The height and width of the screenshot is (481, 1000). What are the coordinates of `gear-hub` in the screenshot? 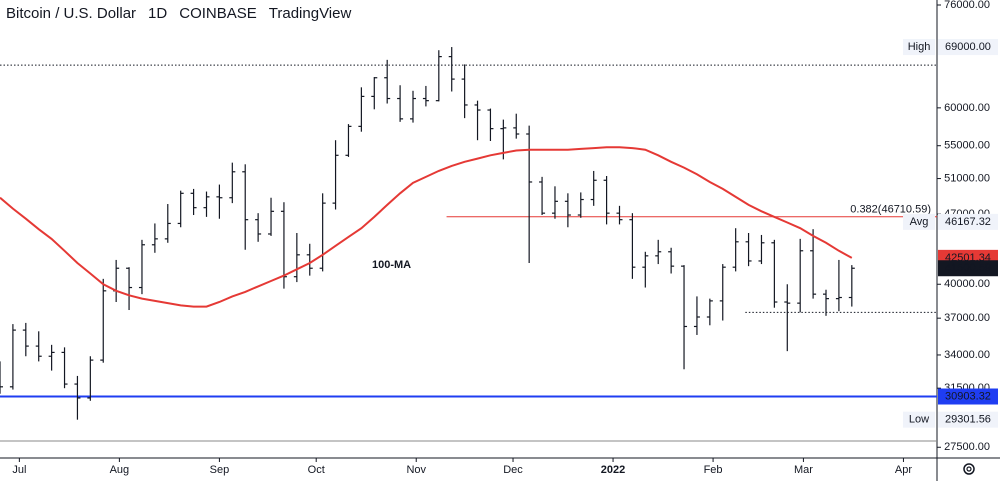 It's located at (969, 469).